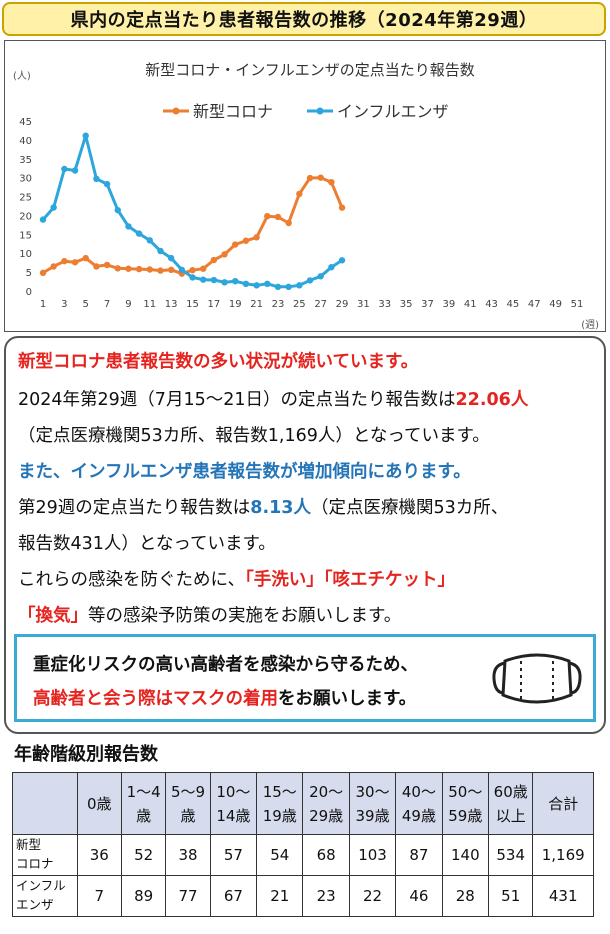 The image size is (610, 934). What do you see at coordinates (492, 400) in the screenshot?
I see `covid-value: 22.06人` at bounding box center [492, 400].